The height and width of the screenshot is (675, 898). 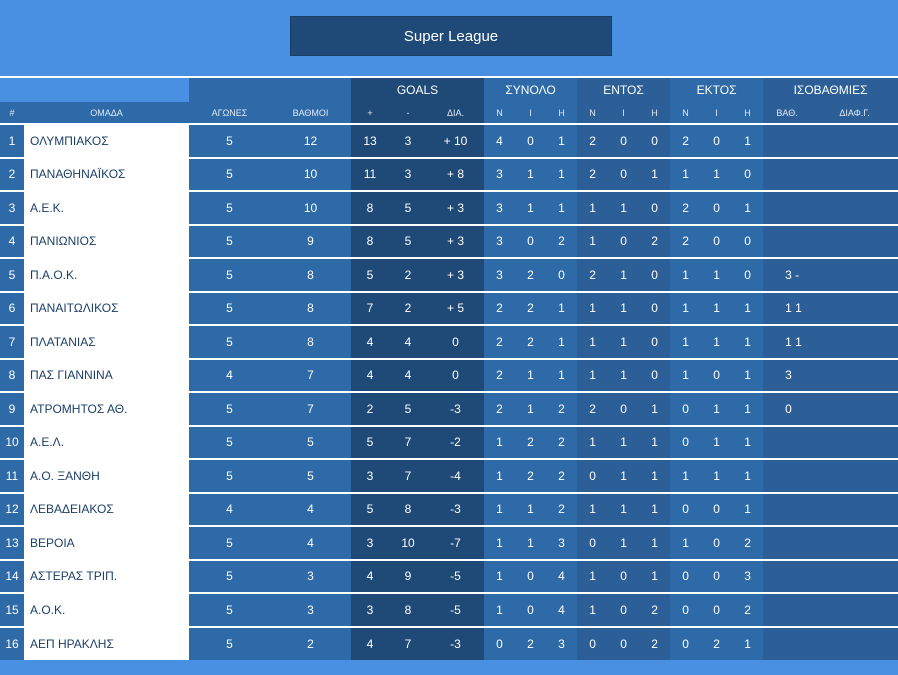 I want to click on goal-difference: -5, so click(x=456, y=575).